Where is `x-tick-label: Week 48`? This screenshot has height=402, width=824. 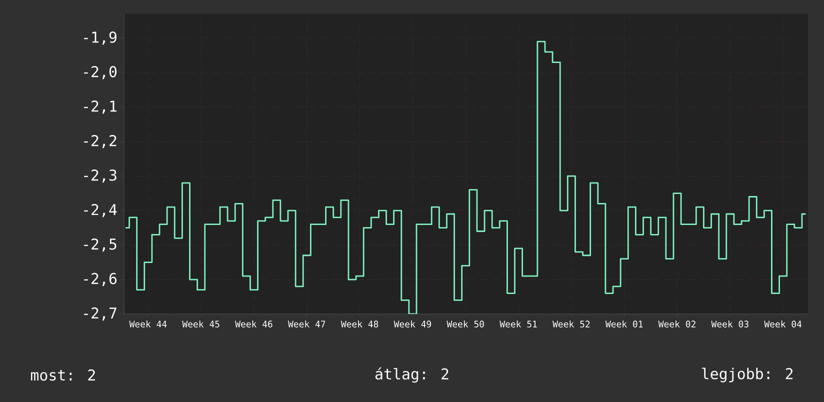 x-tick-label: Week 48 is located at coordinates (359, 324).